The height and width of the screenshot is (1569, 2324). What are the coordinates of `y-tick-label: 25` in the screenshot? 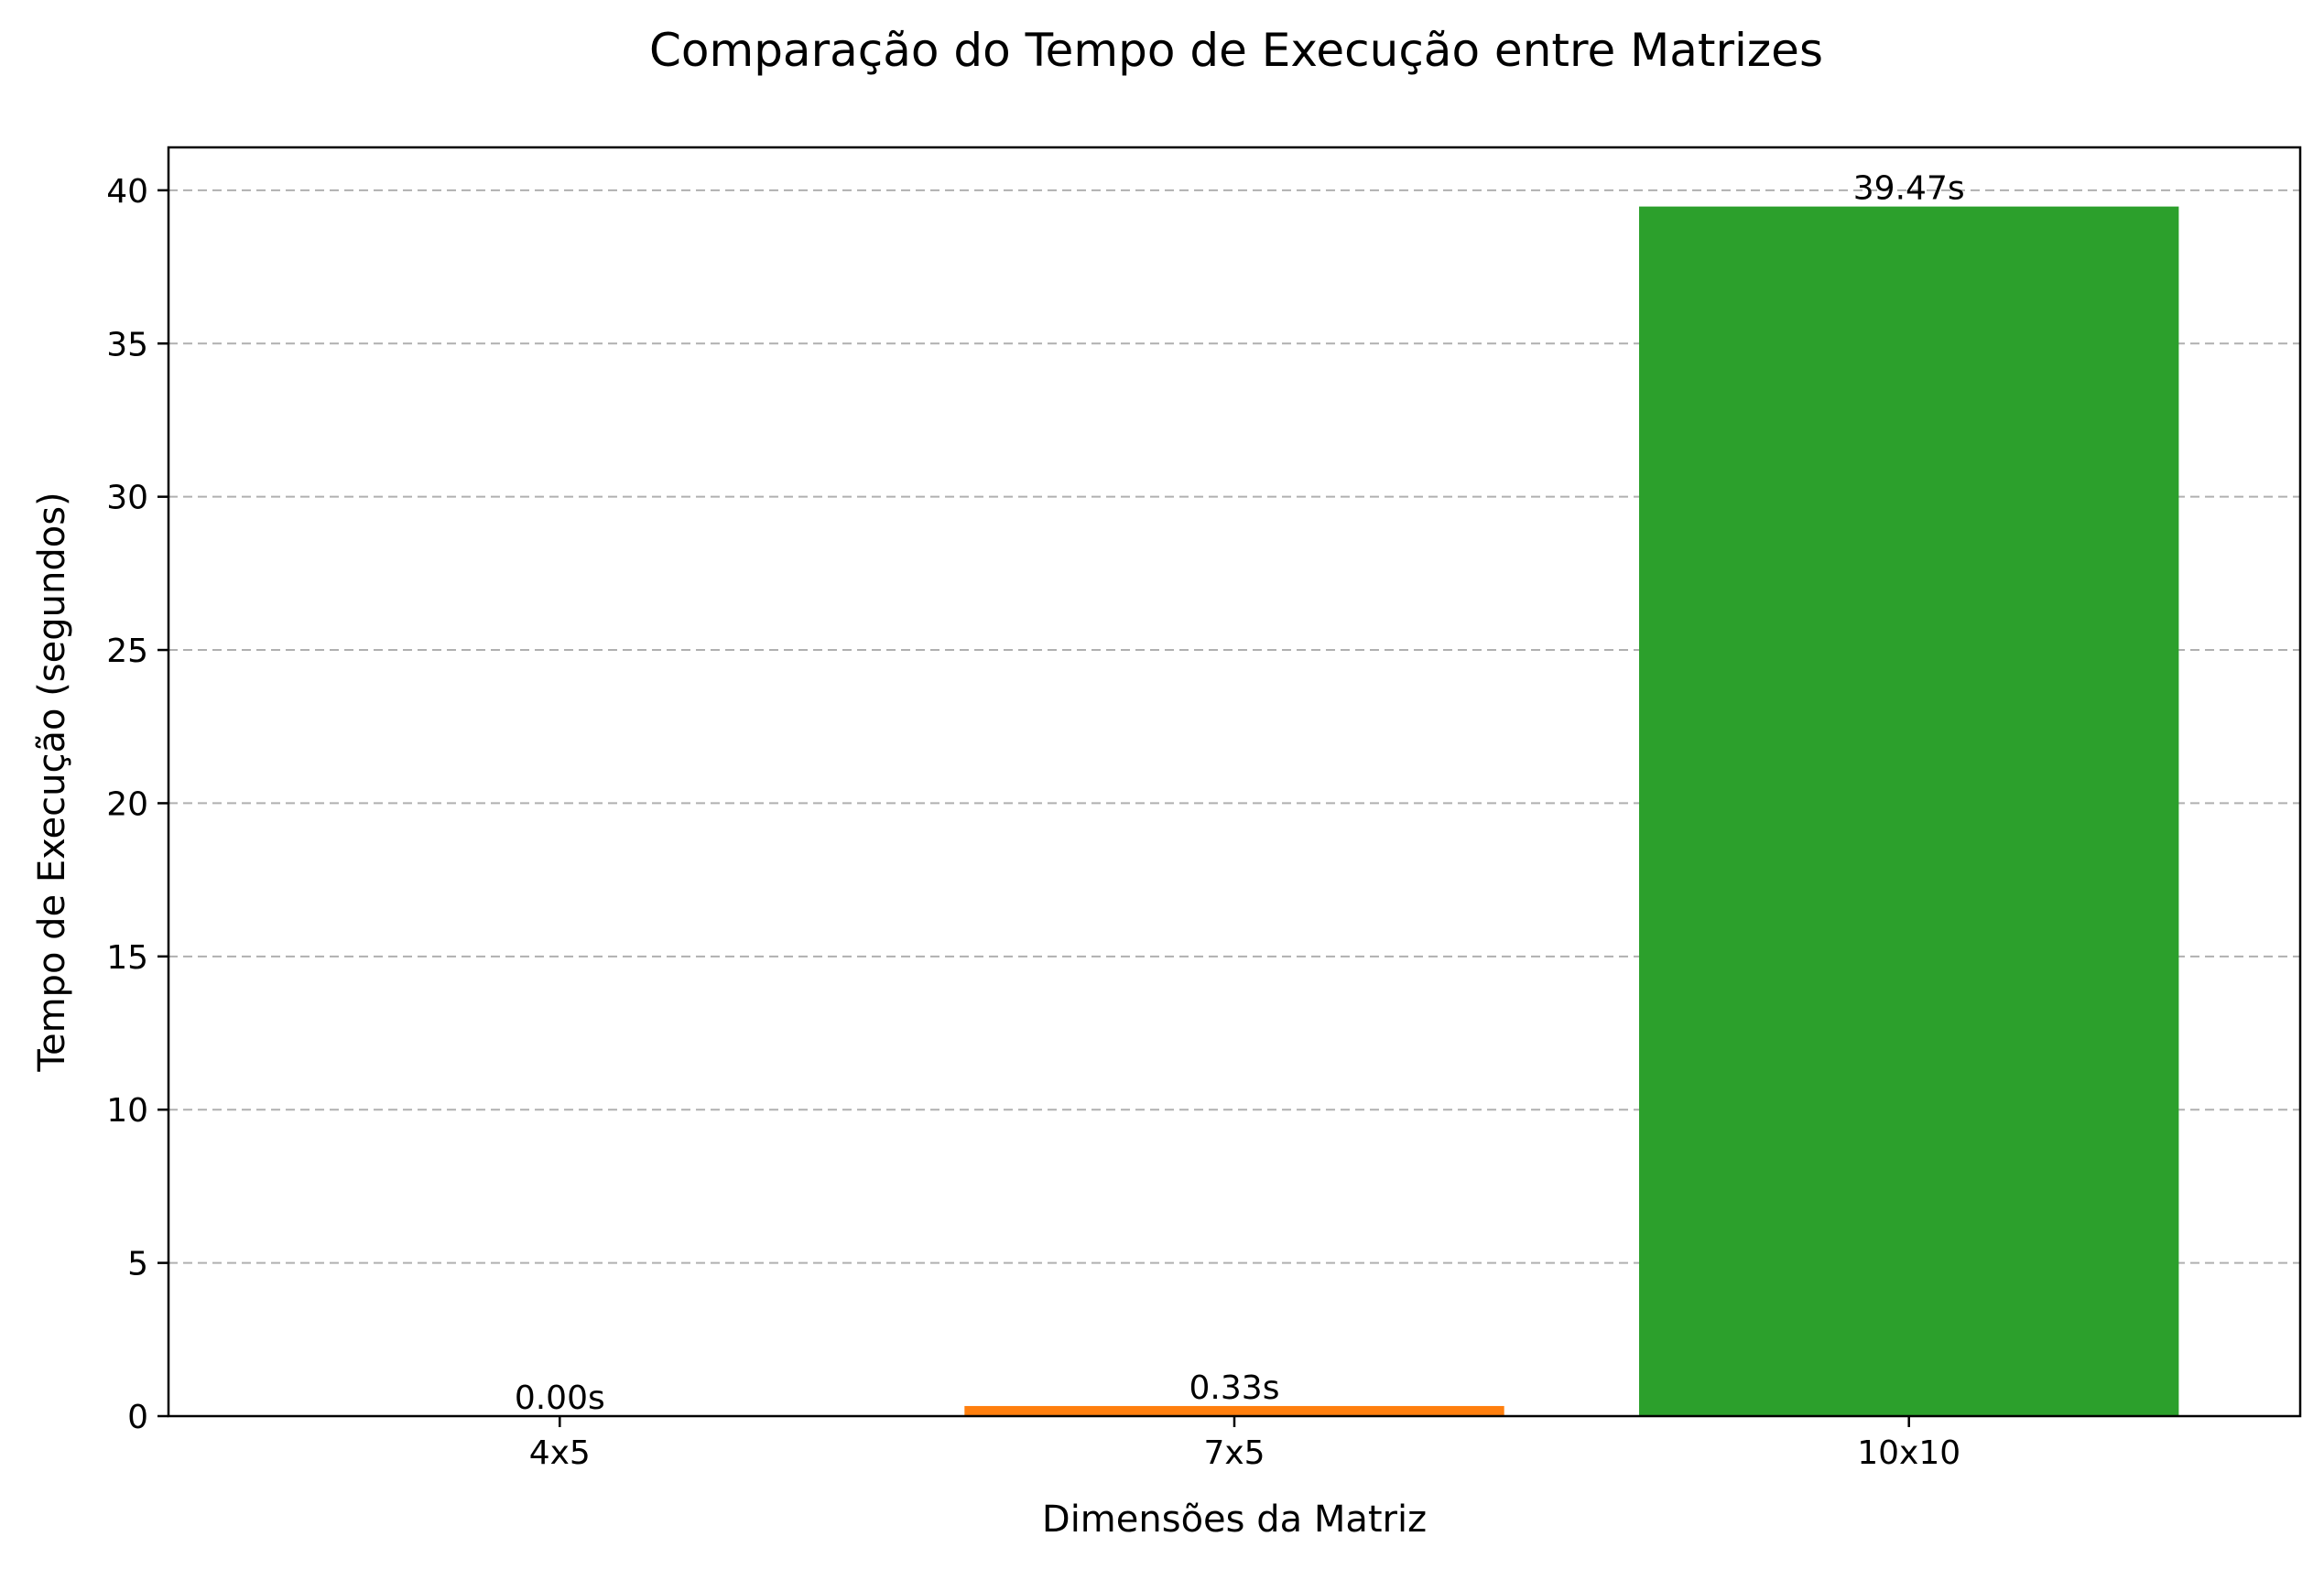 It's located at (127, 652).